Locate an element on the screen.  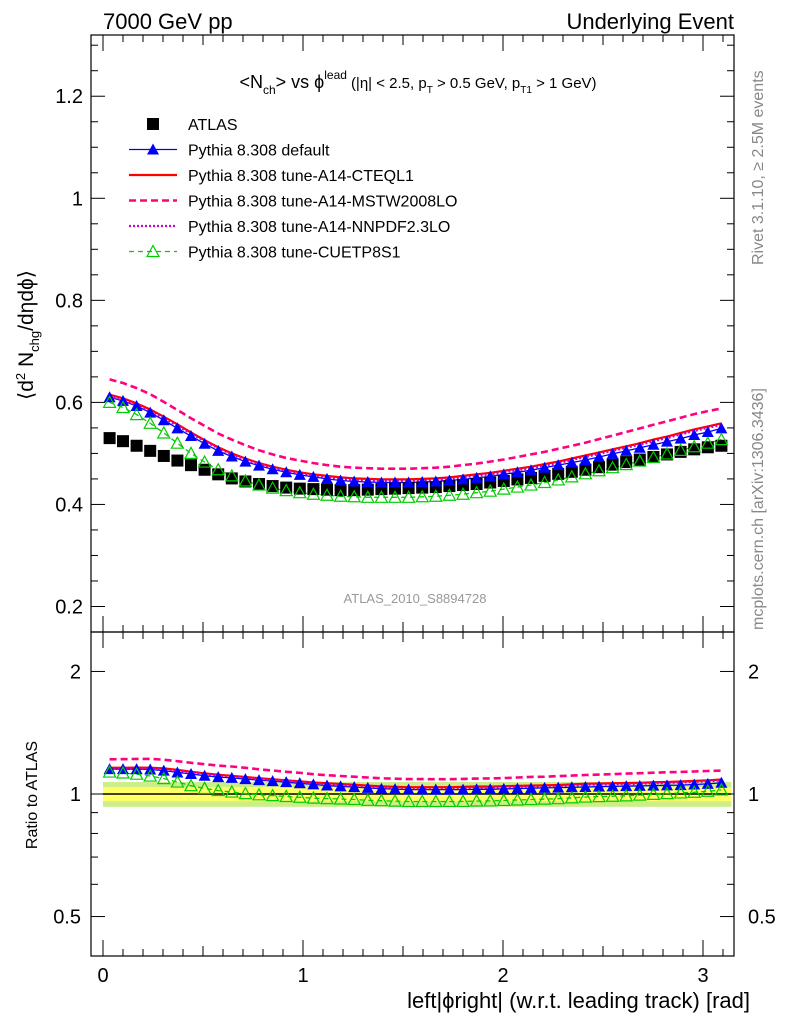
x-tick-label: 0 is located at coordinates (102, 976).